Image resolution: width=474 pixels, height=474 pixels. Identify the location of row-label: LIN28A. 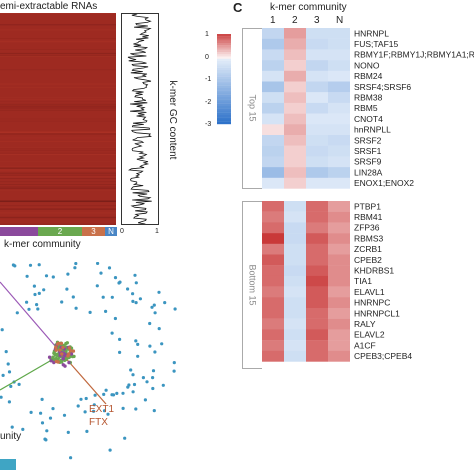
(368, 172).